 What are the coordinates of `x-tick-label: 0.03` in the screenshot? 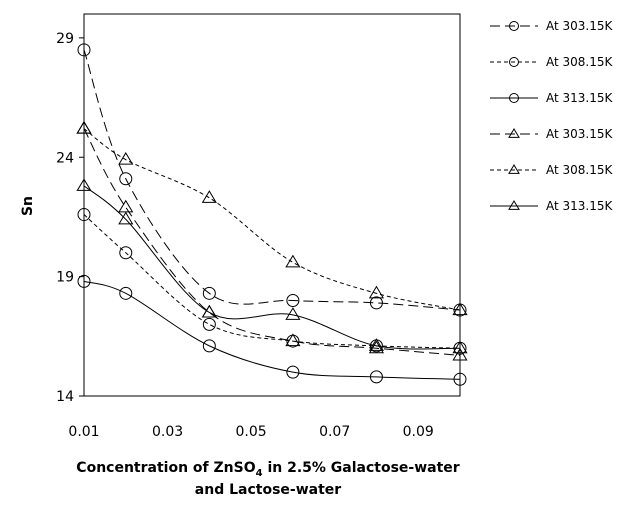 It's located at (167, 432).